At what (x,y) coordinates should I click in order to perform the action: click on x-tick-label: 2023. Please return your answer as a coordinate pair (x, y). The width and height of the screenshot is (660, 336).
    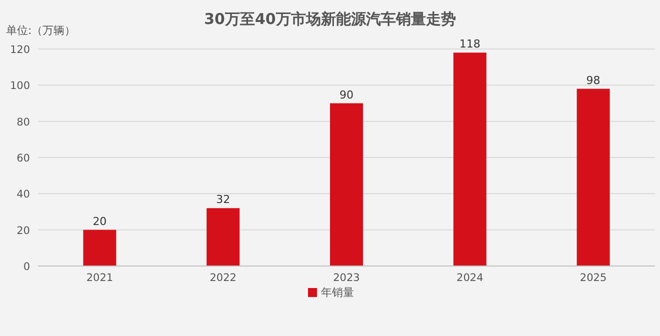
    Looking at the image, I should click on (346, 278).